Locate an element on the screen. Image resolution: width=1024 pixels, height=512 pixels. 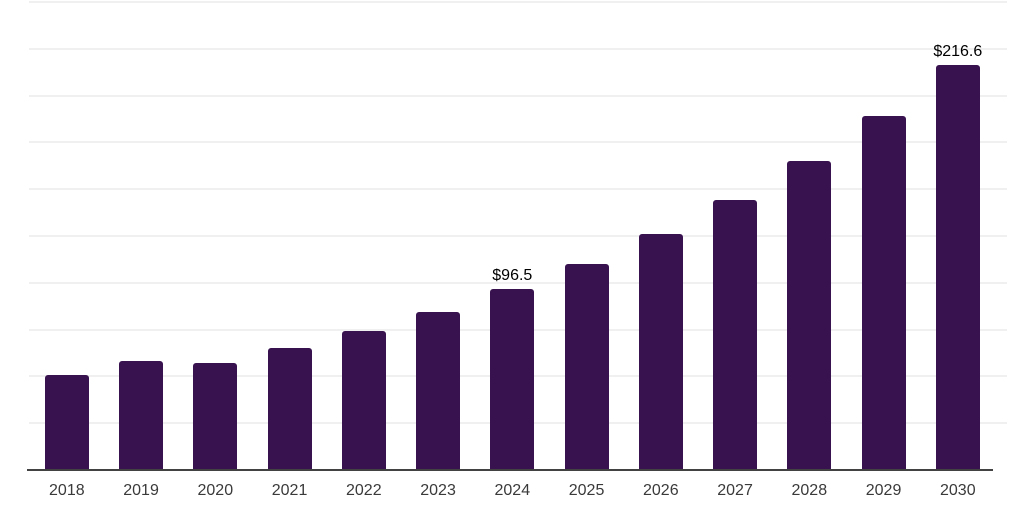
bar-2027 is located at coordinates (735, 335).